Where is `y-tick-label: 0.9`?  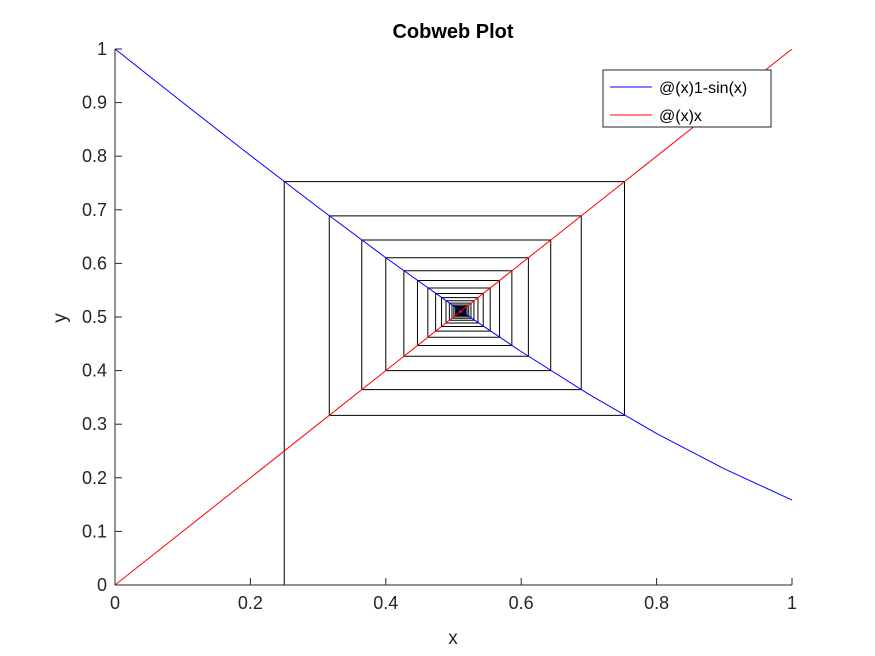
y-tick-label: 0.9 is located at coordinates (94, 103).